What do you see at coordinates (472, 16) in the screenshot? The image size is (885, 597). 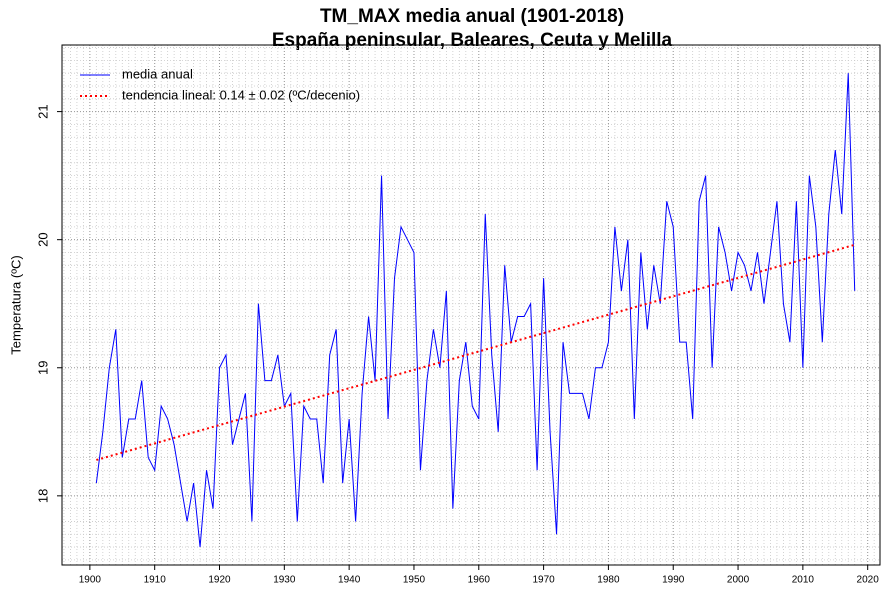 I see `chart-title: TM_MAX media anual (1901-2018)` at bounding box center [472, 16].